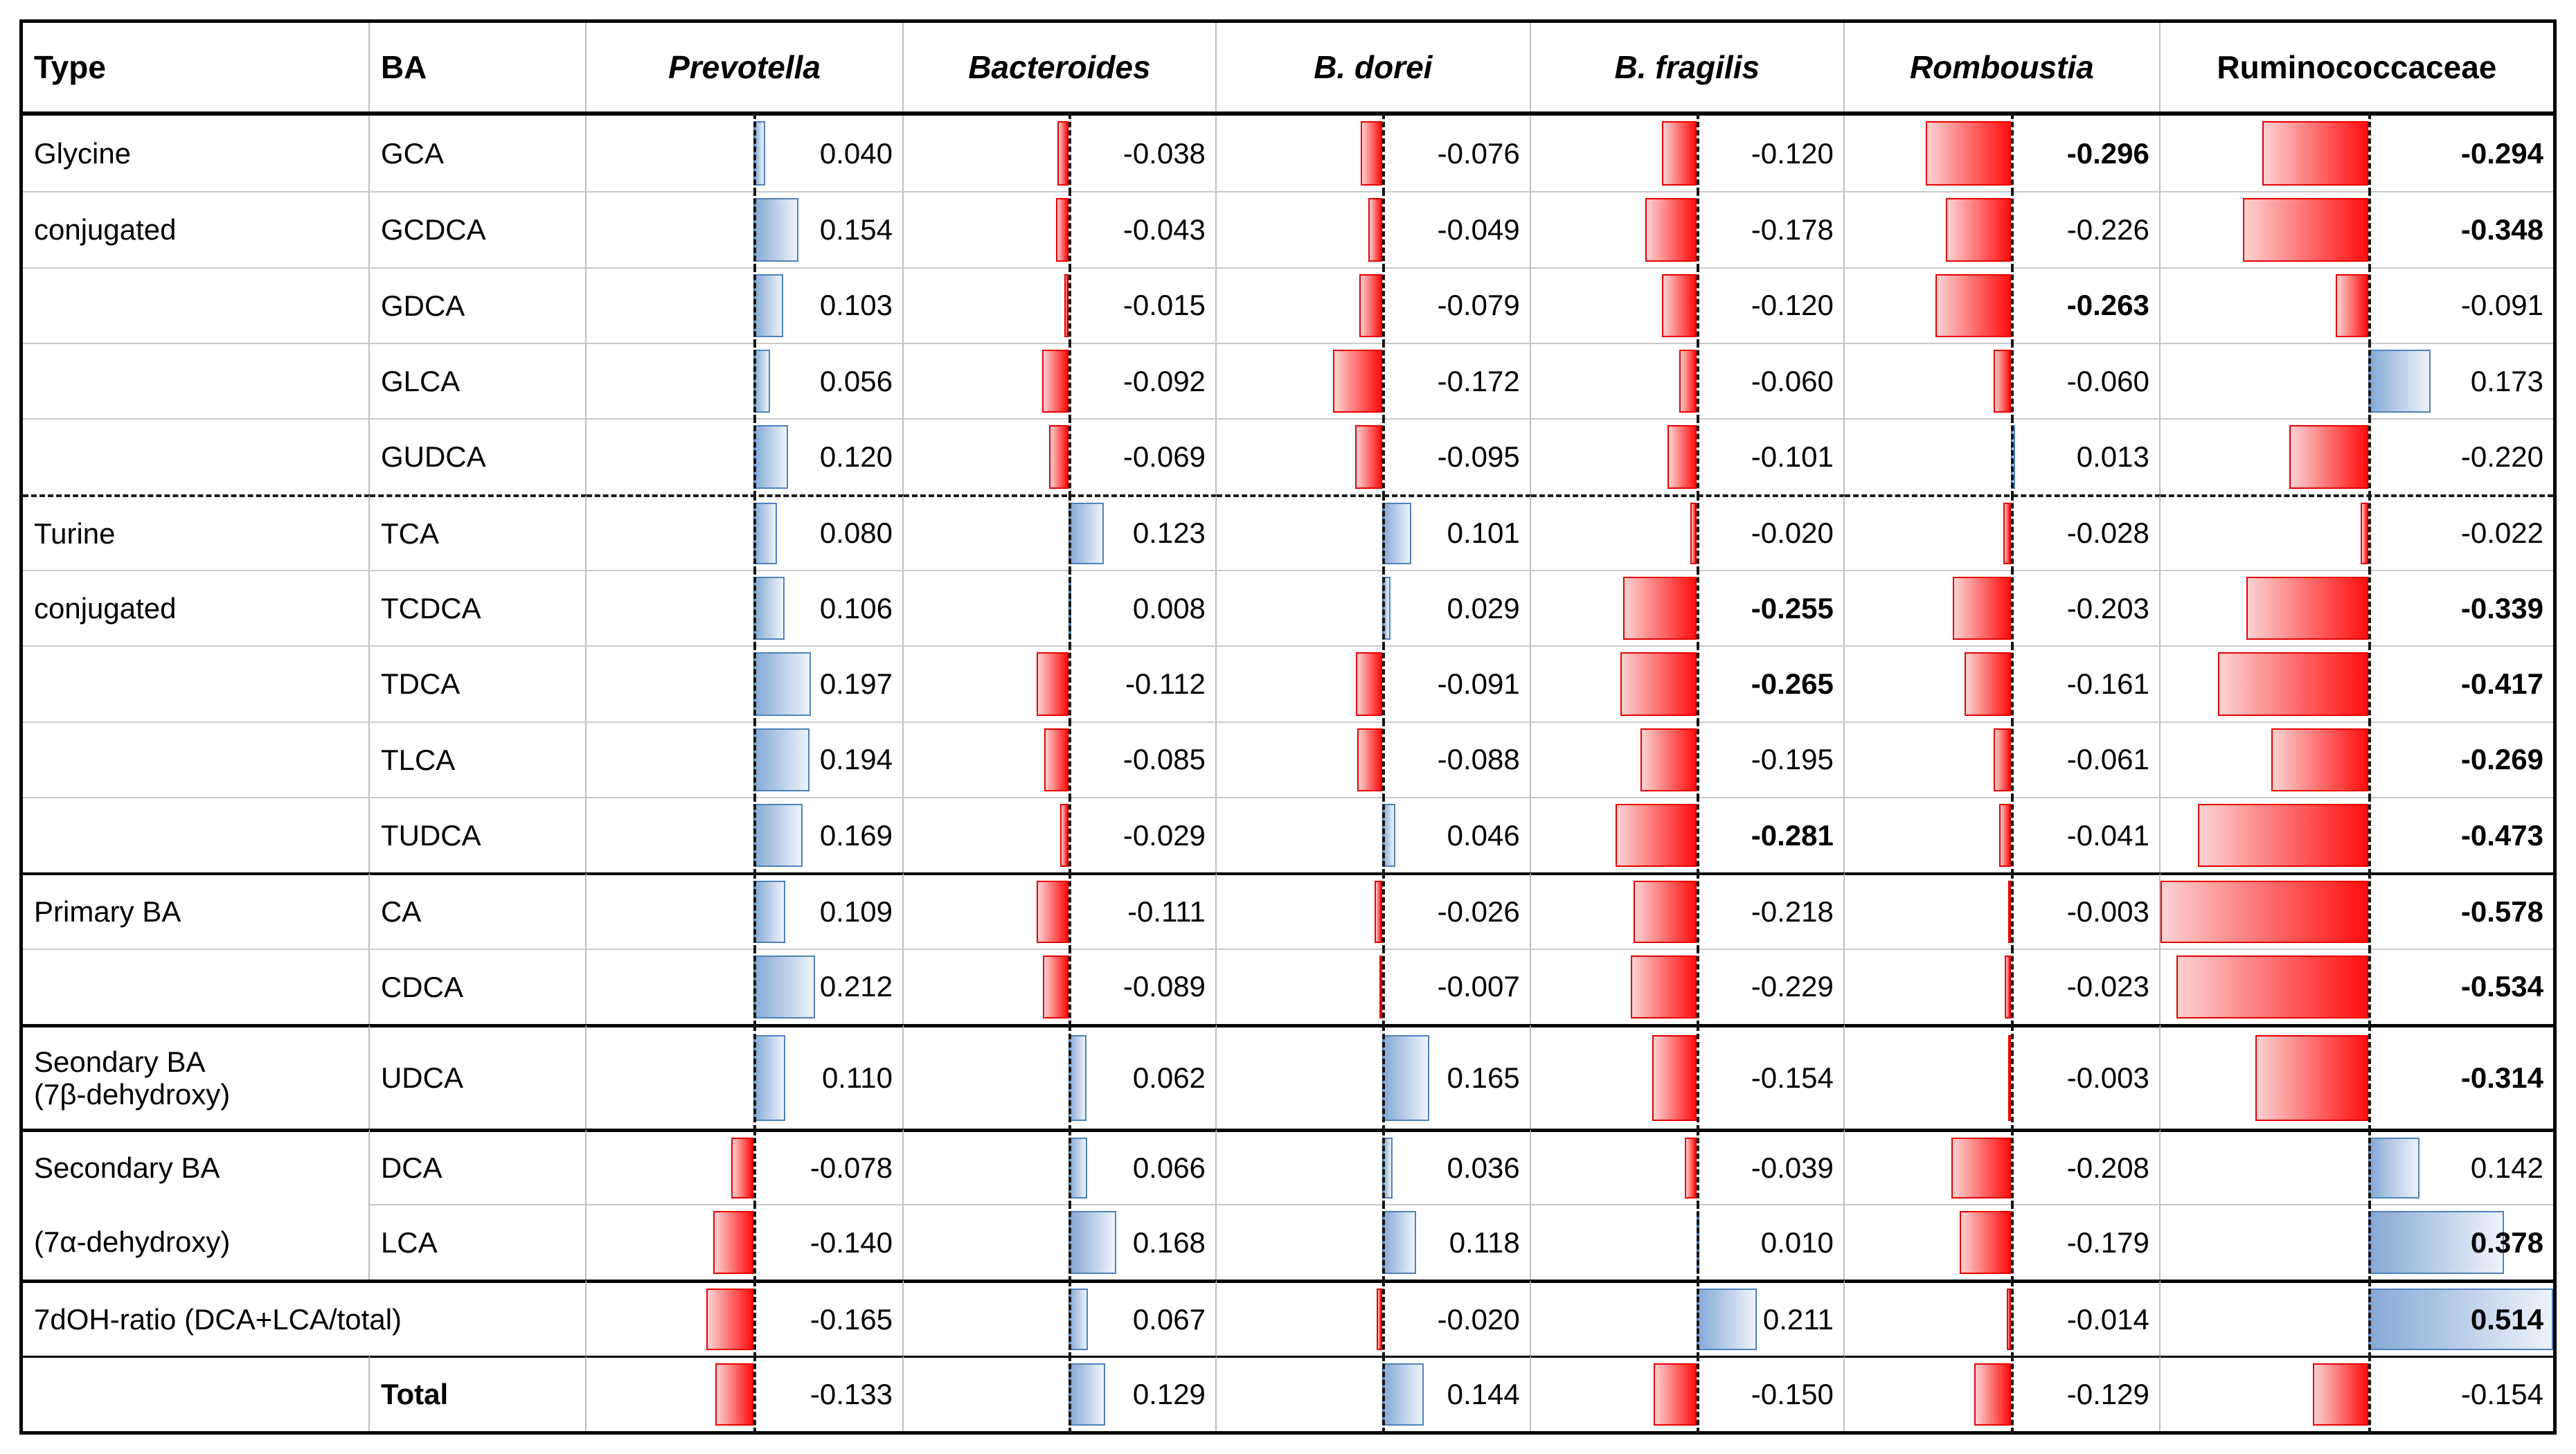 The image size is (2576, 1454). I want to click on ba-cell: DCA, so click(478, 1167).